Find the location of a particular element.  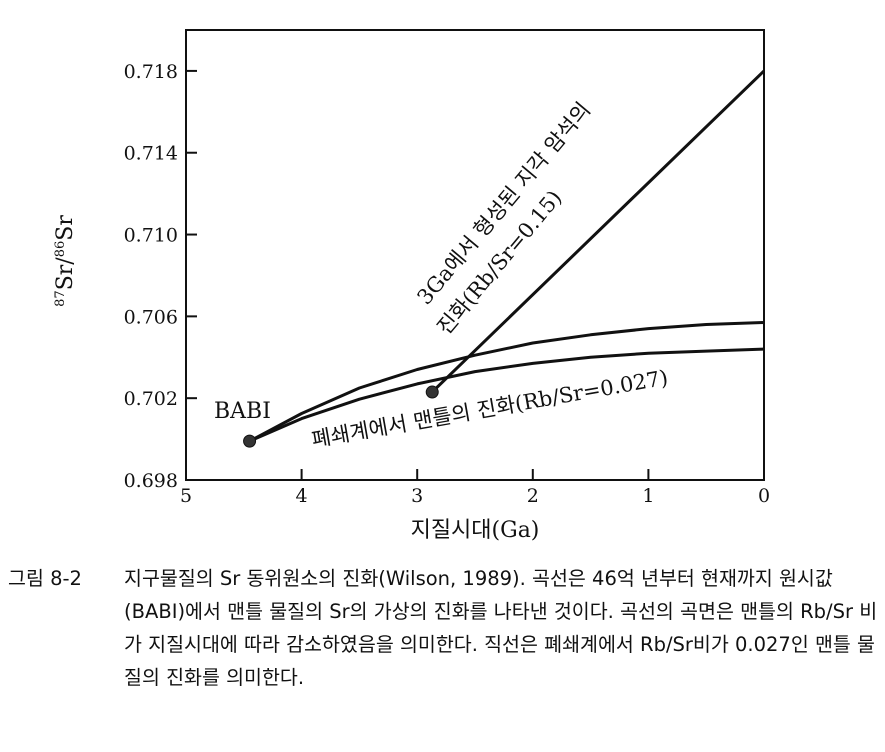

x-axis-label: 지질시대(Ga) is located at coordinates (475, 530).